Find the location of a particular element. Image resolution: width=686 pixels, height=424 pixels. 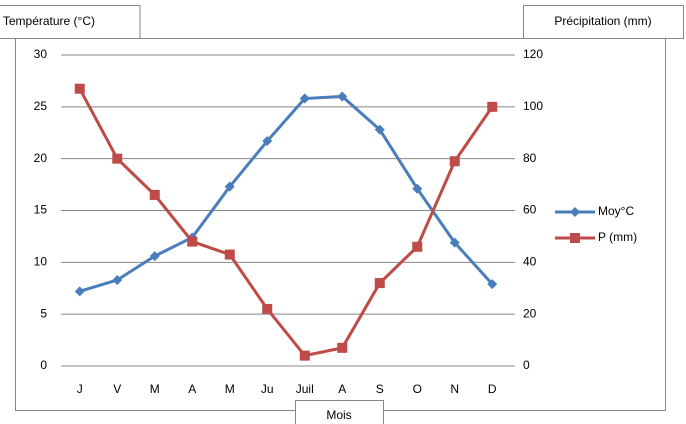

x-tick-label: V is located at coordinates (117, 389).